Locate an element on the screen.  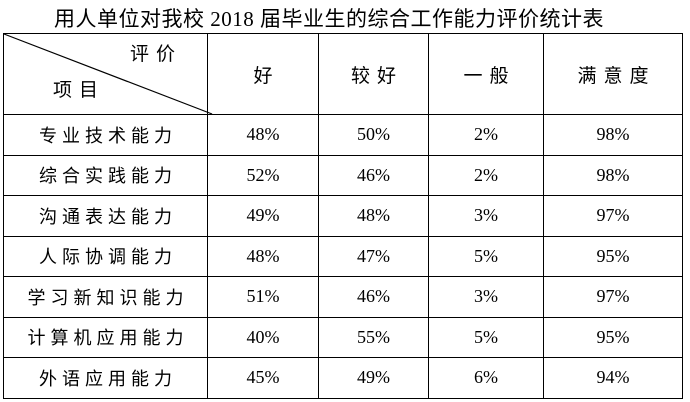
table-row: 人际协调能力 48% 47% 5% 95% is located at coordinates (343, 256).